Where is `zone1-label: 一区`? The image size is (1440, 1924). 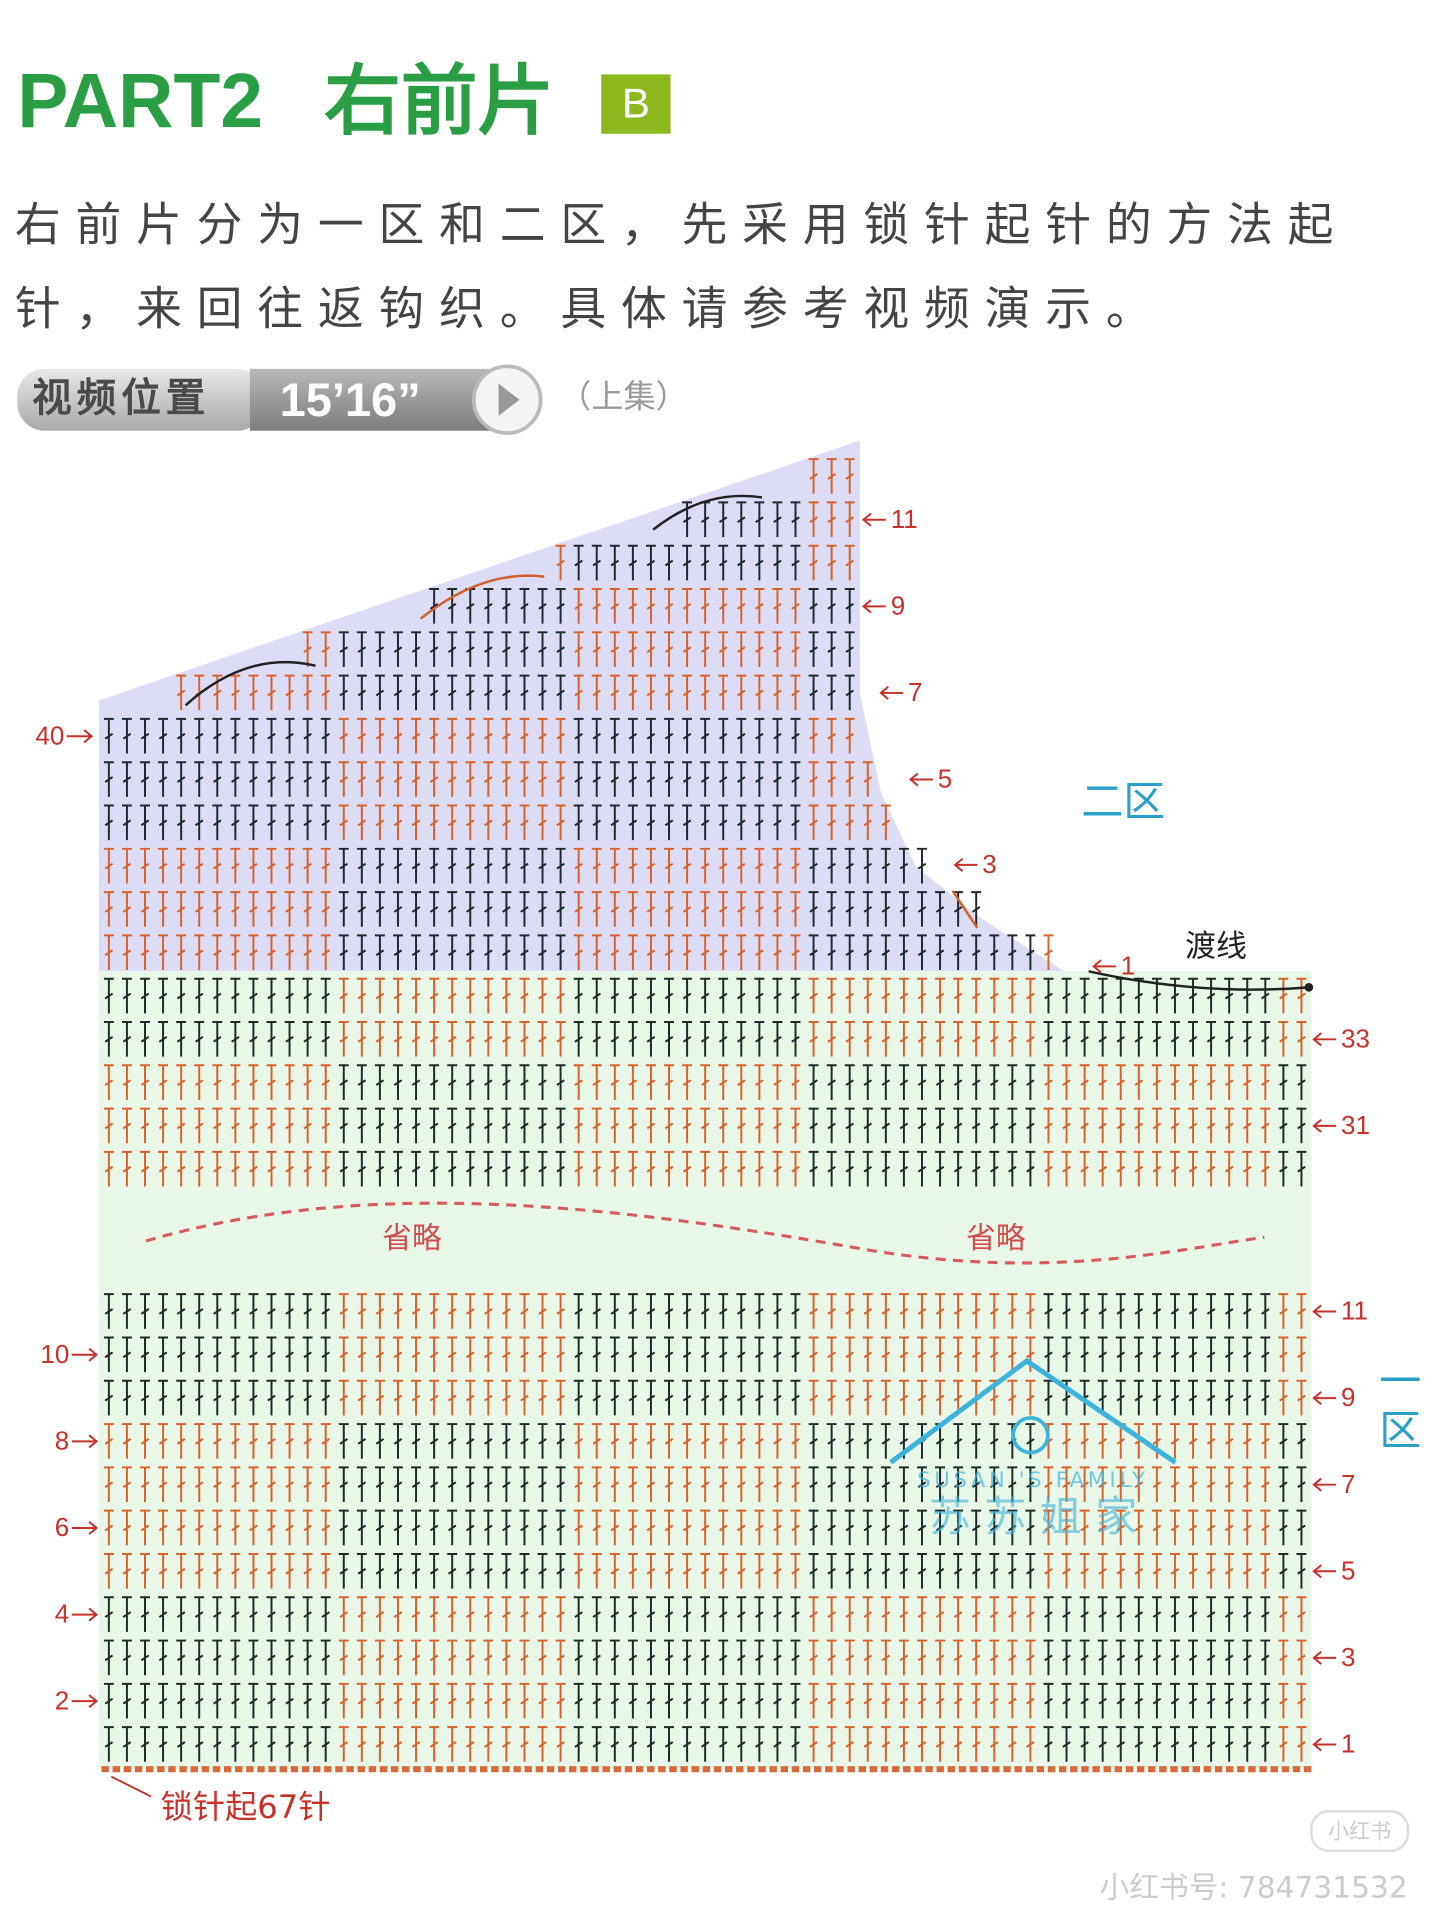
zone1-label: 一区 is located at coordinates (1397, 1407).